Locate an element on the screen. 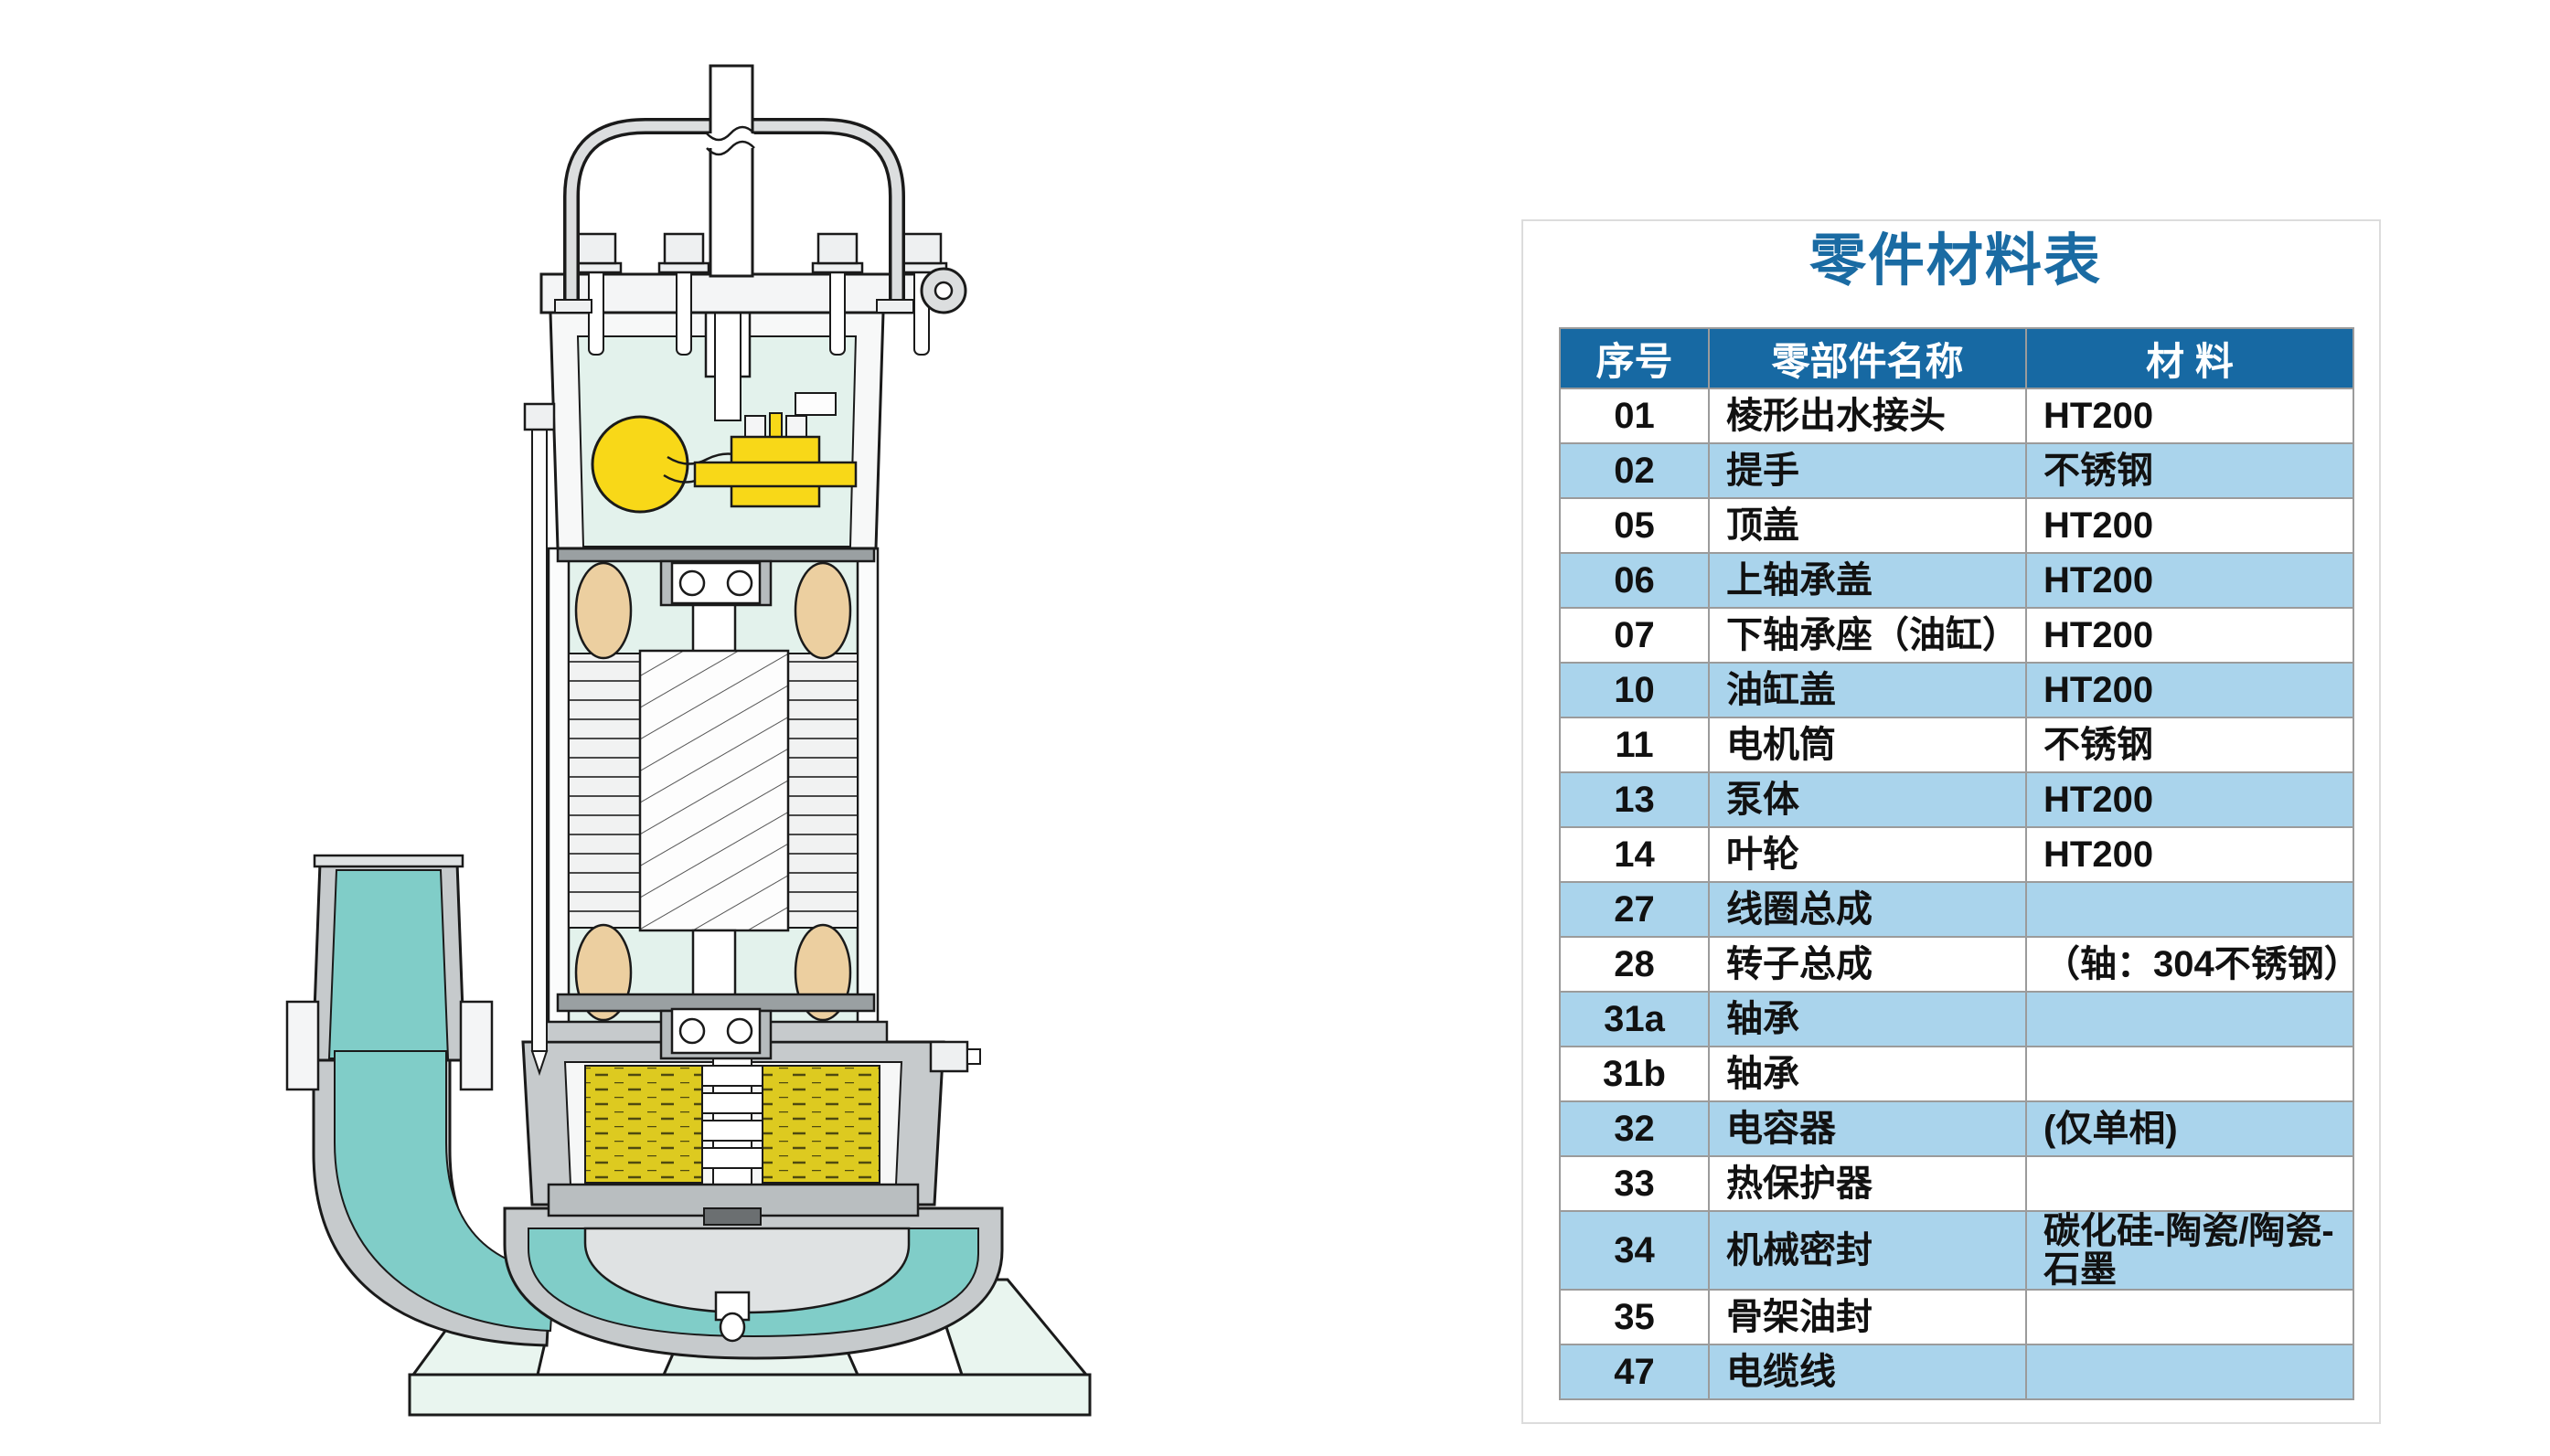 The width and height of the screenshot is (2550, 1456). stator-coil is located at coordinates (713, 792).